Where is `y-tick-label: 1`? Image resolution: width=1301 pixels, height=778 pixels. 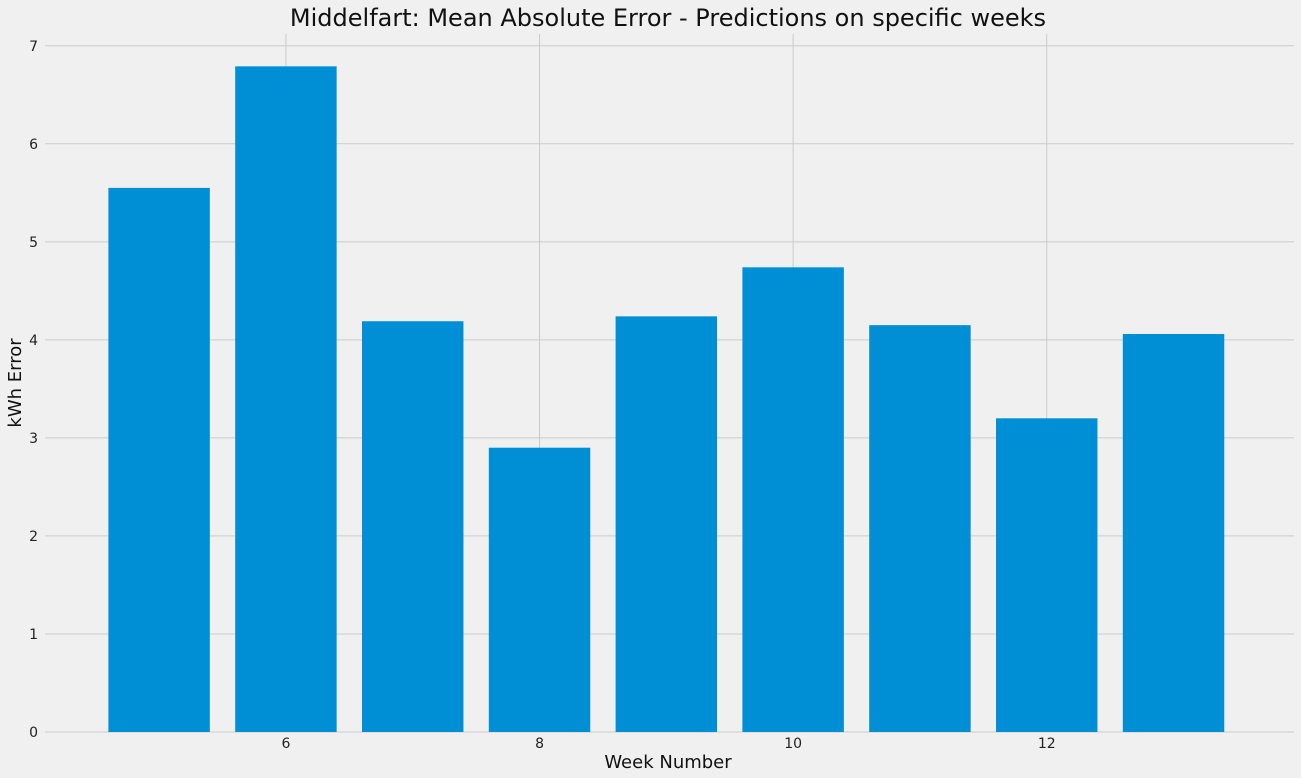
y-tick-label: 1 is located at coordinates (33, 635).